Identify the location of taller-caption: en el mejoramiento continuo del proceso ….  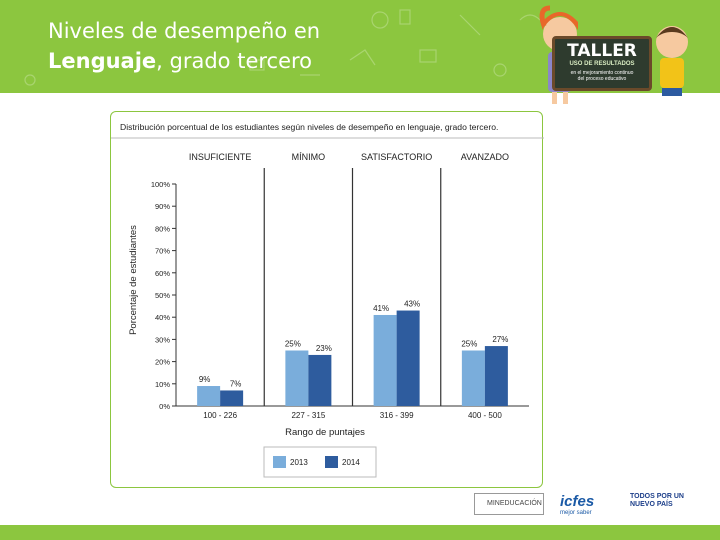
(602, 76).